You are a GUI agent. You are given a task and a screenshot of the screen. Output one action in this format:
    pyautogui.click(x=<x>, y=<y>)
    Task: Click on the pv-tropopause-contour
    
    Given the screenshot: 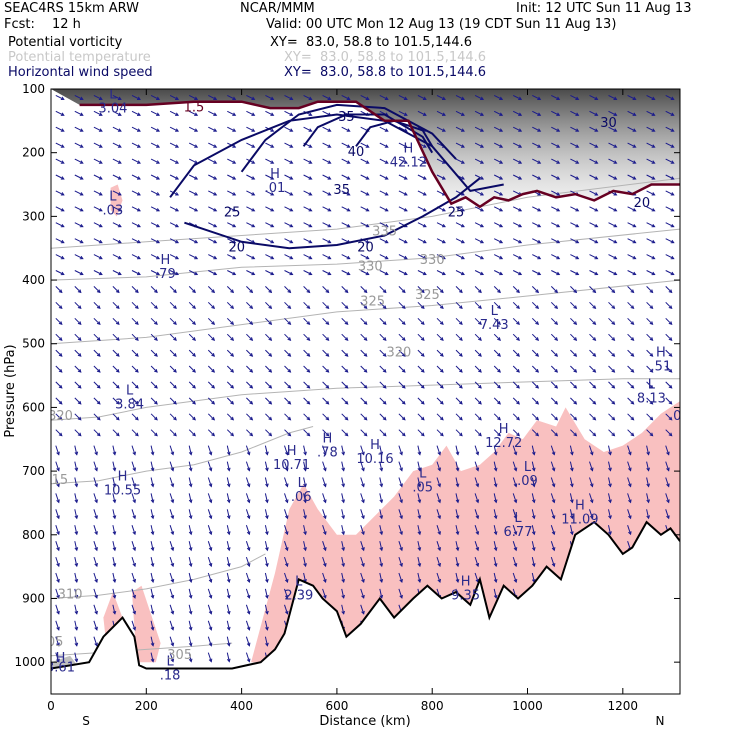 What is the action you would take?
    pyautogui.click(x=379, y=154)
    